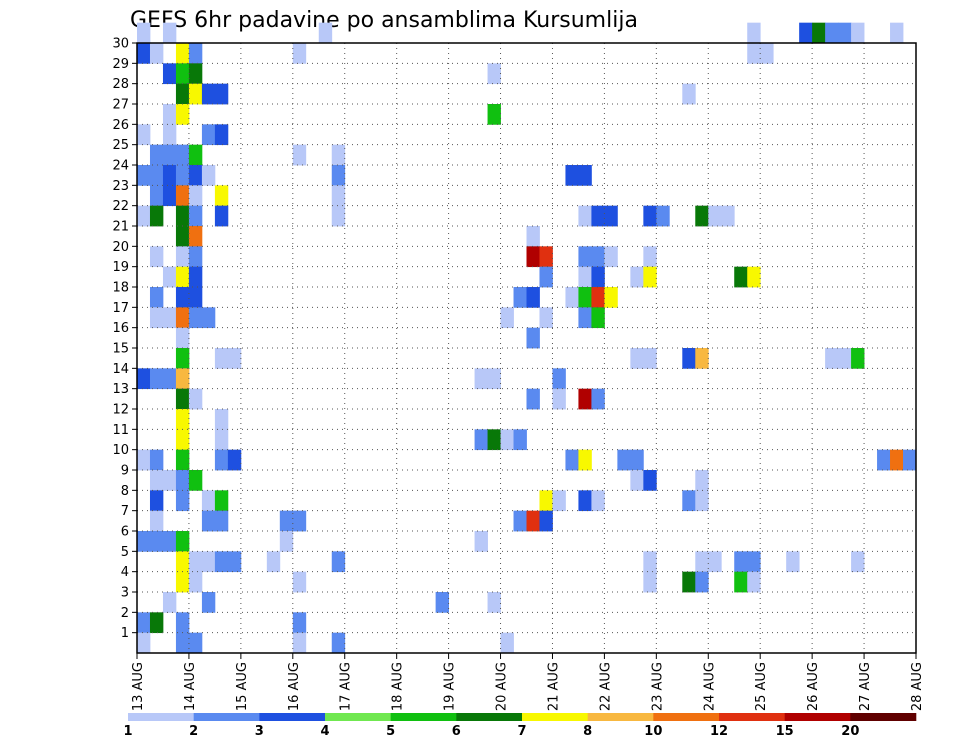 Image resolution: width=960 pixels, height=742 pixels. I want to click on x-tick-label: 27 AUG, so click(865, 686).